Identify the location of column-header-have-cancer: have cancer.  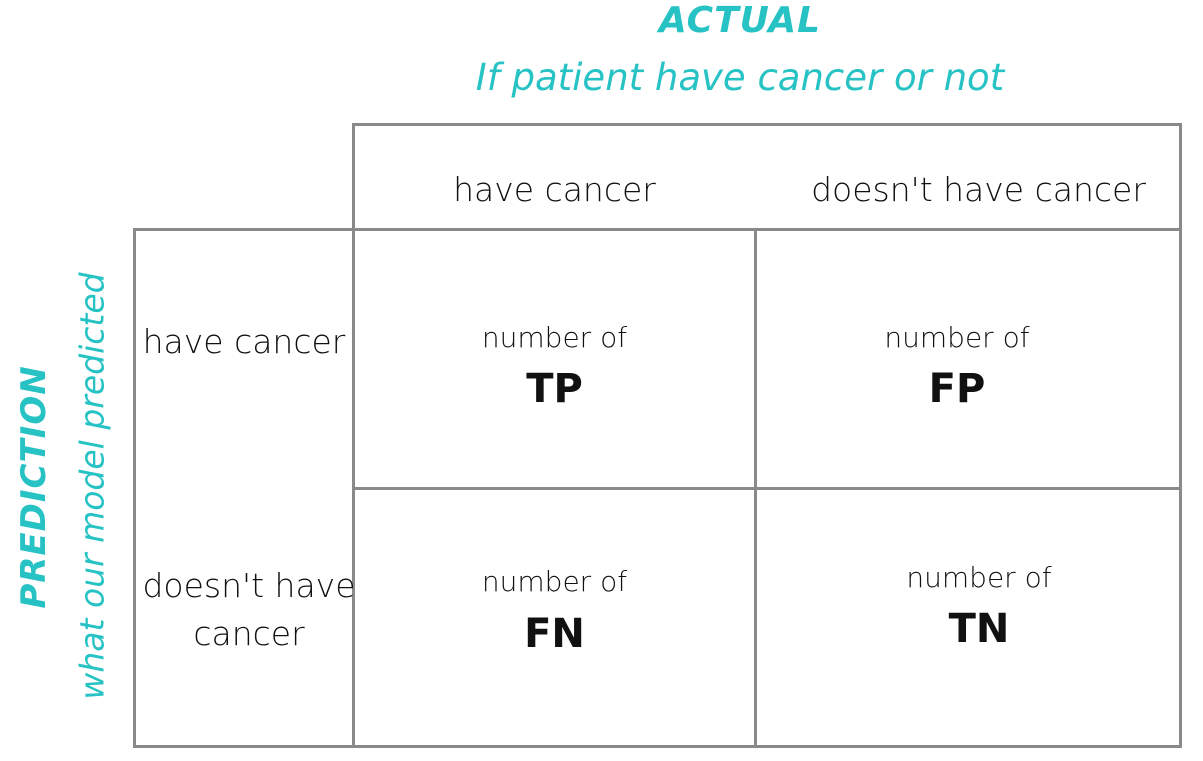
(554, 189).